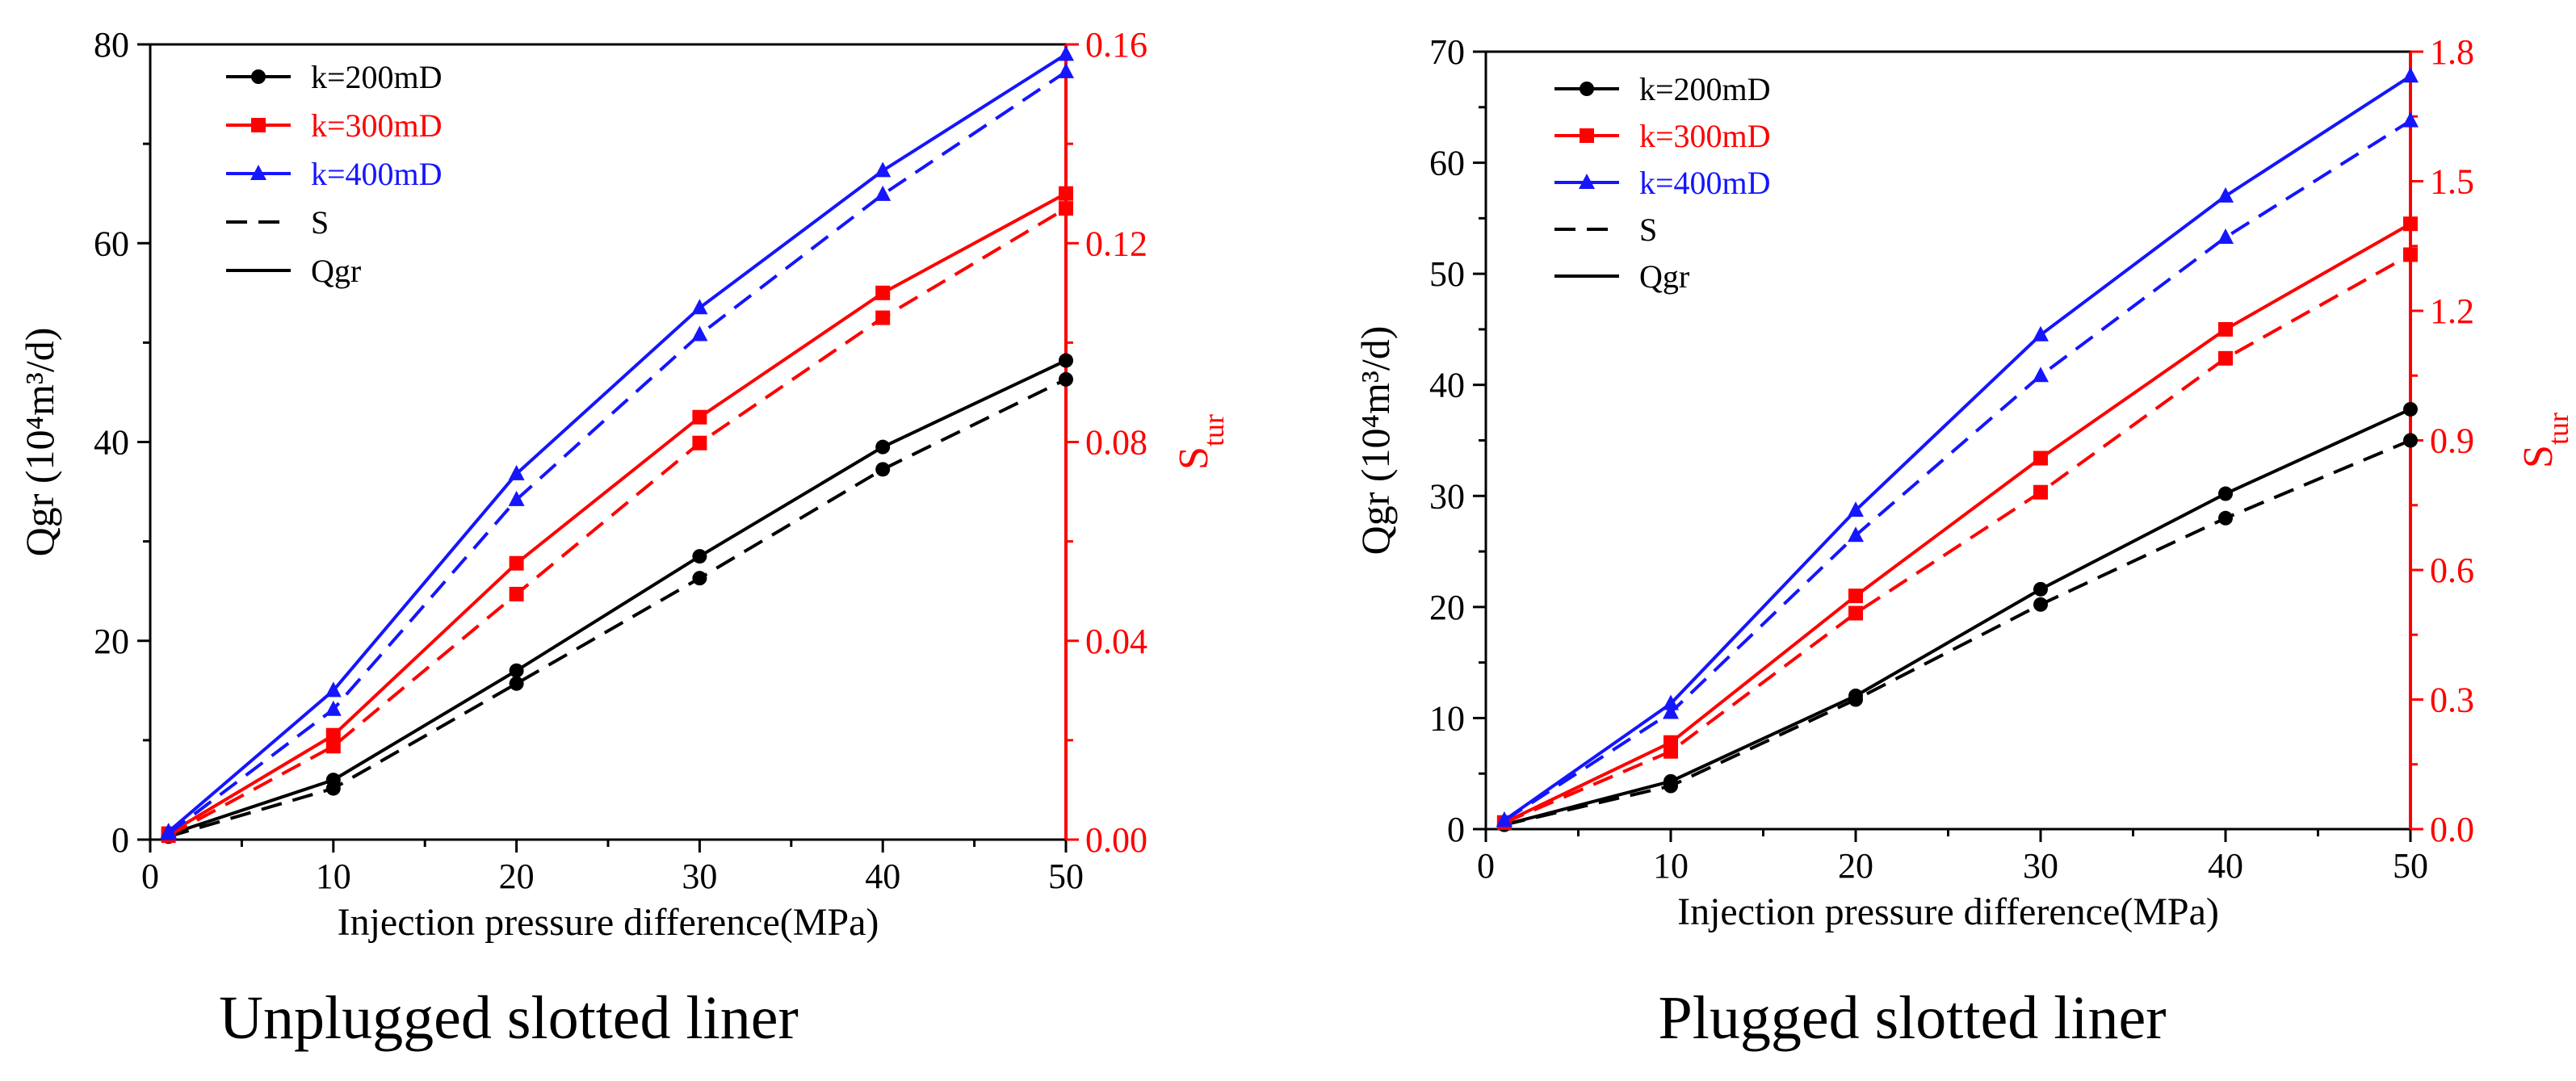 The image size is (2576, 1081). What do you see at coordinates (2452, 829) in the screenshot?
I see `y-right-tick-label: 0.0` at bounding box center [2452, 829].